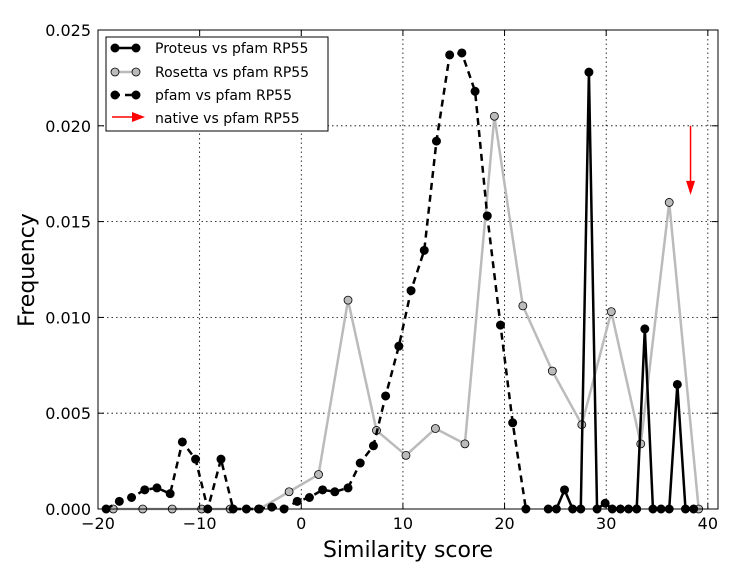 The height and width of the screenshot is (566, 747). Describe the element at coordinates (115, 48) in the screenshot. I see `legend-marker-proteus-left` at that location.